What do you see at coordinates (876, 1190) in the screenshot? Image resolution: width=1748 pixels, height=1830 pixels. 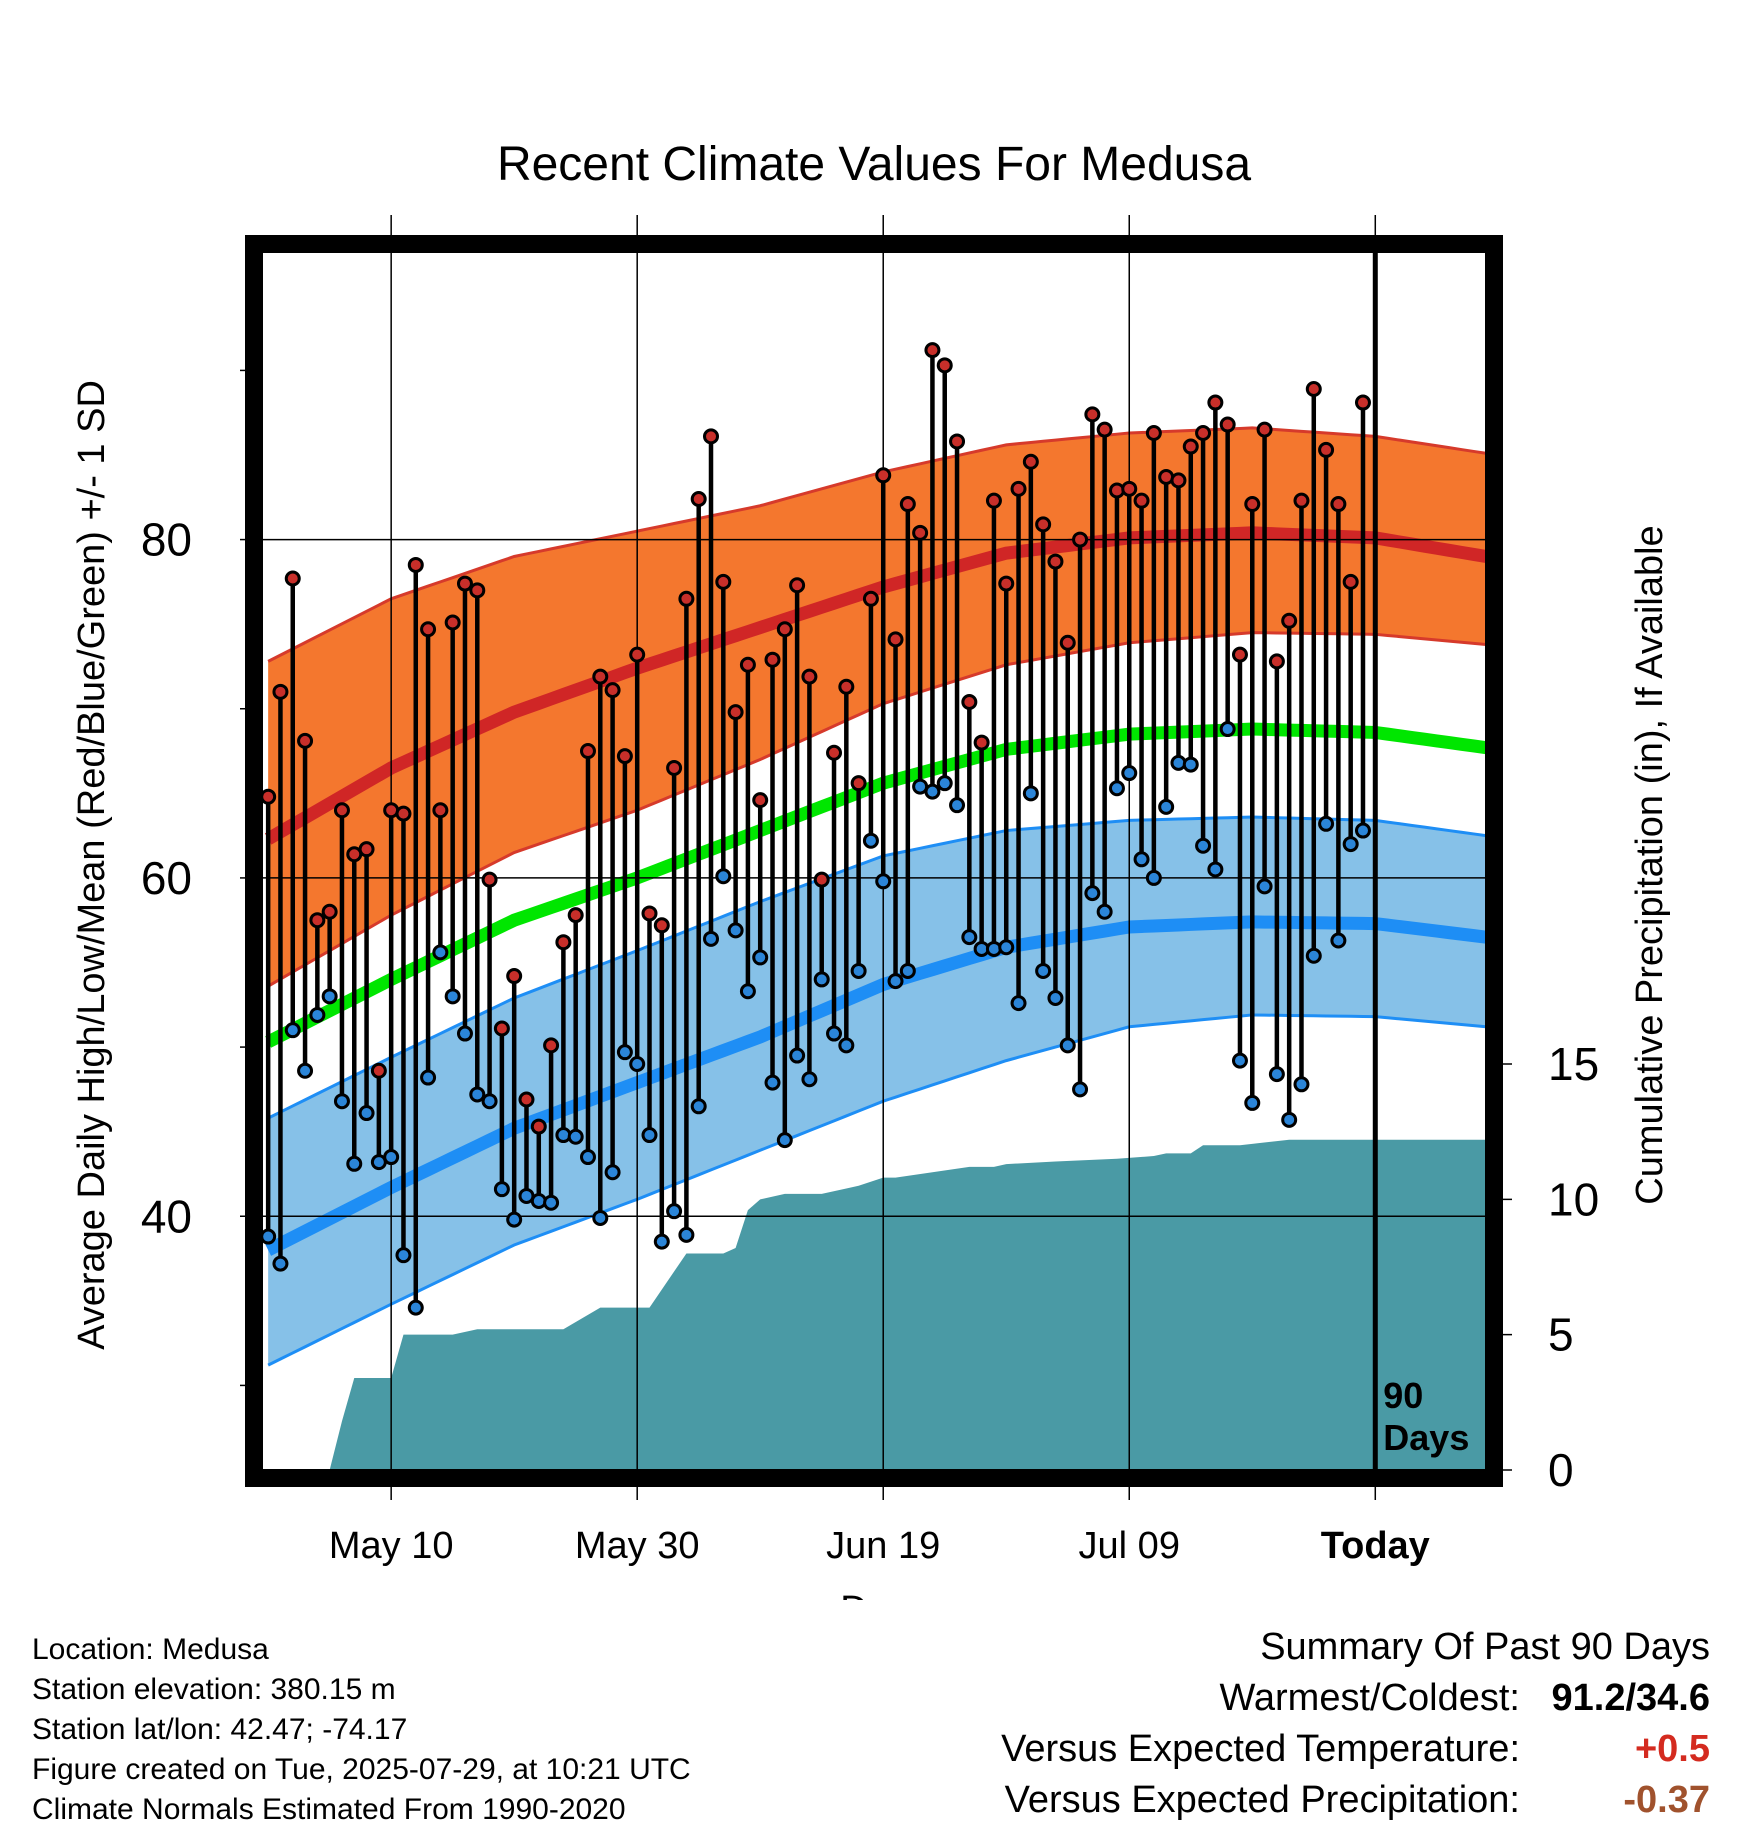 I see `low-sd-lower-line` at bounding box center [876, 1190].